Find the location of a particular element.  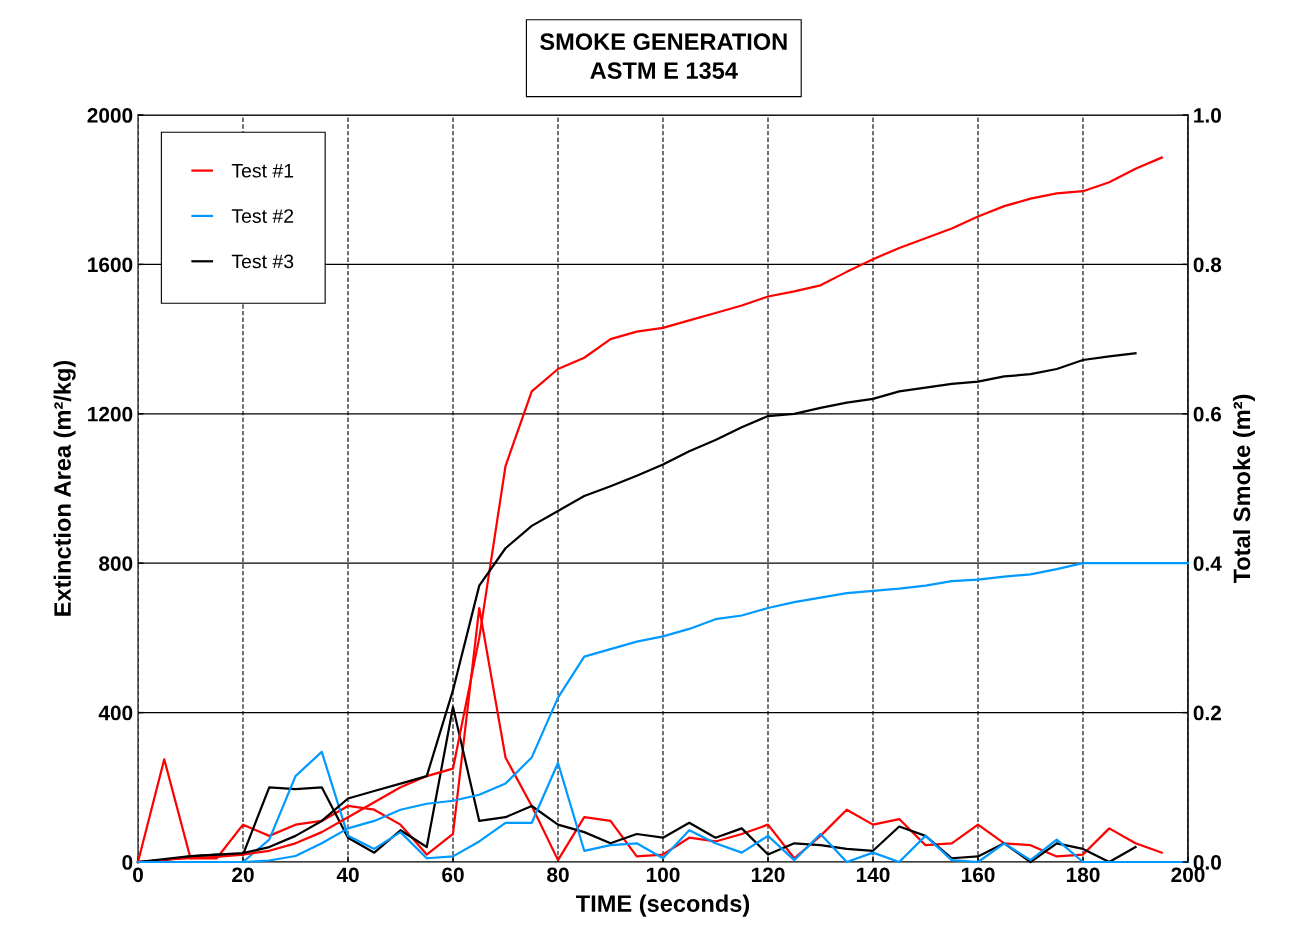

legend-label: Test #3 is located at coordinates (262, 261).